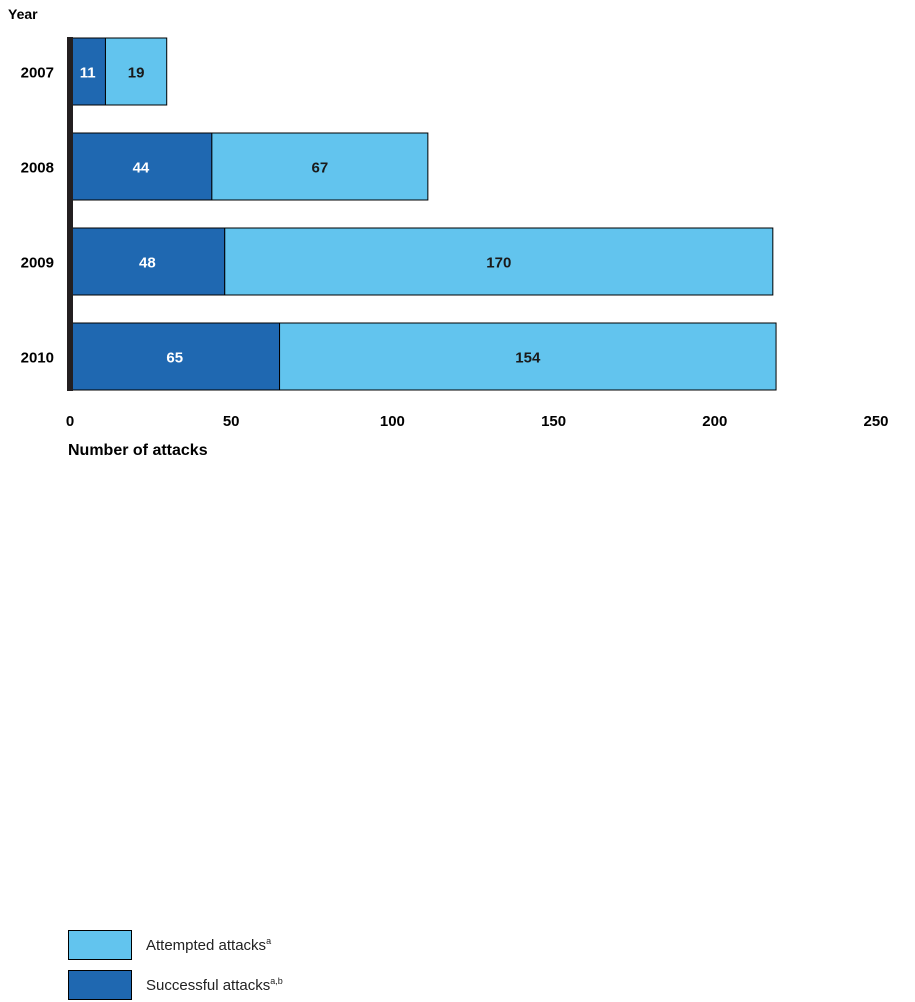  What do you see at coordinates (70, 421) in the screenshot?
I see `x-tick-label-0: 0` at bounding box center [70, 421].